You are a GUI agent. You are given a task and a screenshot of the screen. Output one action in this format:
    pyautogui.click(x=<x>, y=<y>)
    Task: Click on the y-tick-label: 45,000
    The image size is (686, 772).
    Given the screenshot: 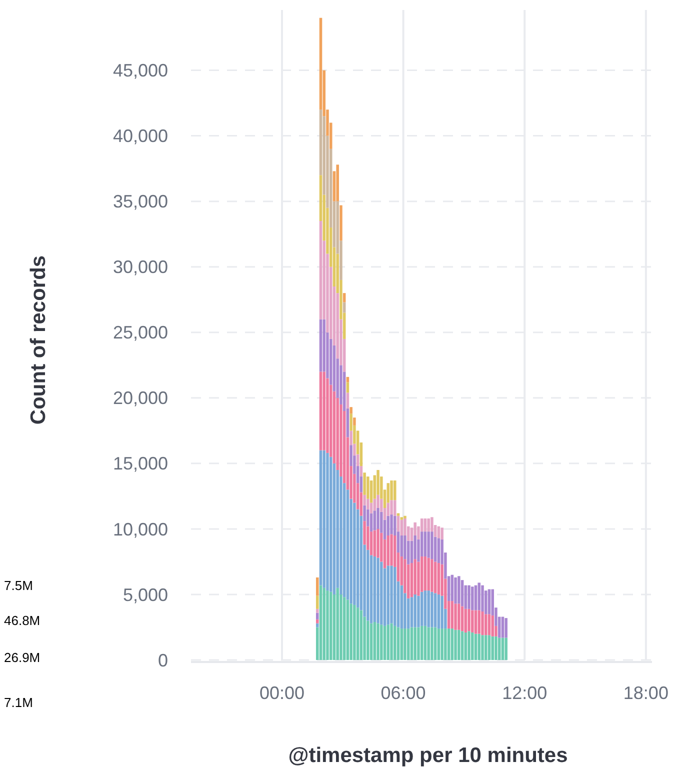 What is the action you would take?
    pyautogui.click(x=140, y=70)
    